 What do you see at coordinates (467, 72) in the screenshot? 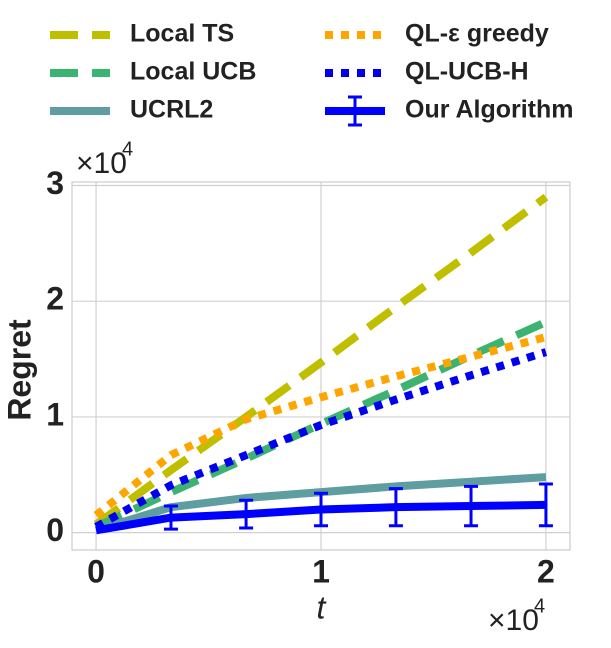
I see `legend-label: QL-UCB-H` at bounding box center [467, 72].